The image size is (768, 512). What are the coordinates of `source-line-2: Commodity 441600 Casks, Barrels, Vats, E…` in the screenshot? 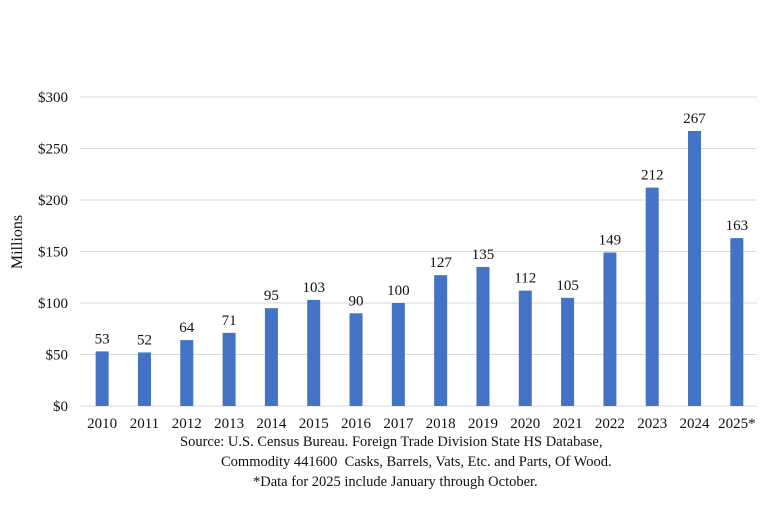 It's located at (416, 462).